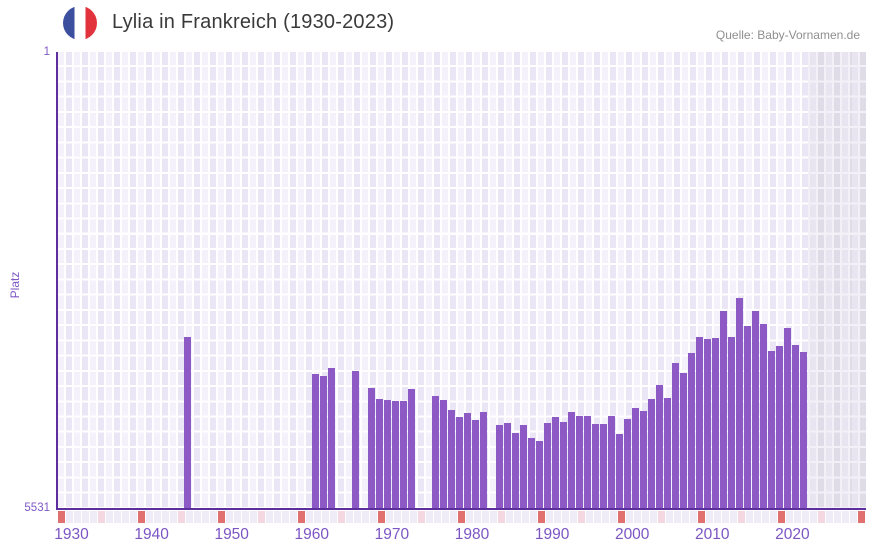  Describe the element at coordinates (676, 436) in the screenshot. I see `bar-2005` at that location.